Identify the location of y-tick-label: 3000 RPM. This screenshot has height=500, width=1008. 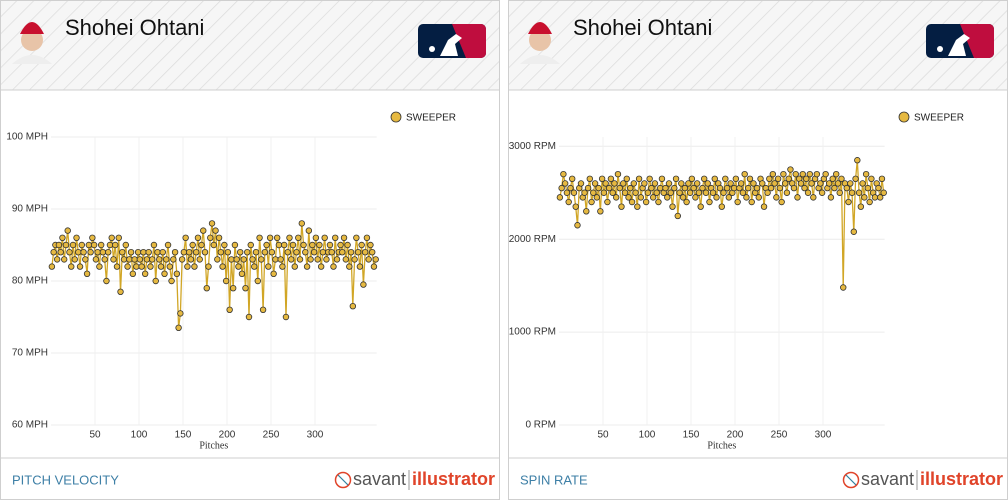
(532, 146).